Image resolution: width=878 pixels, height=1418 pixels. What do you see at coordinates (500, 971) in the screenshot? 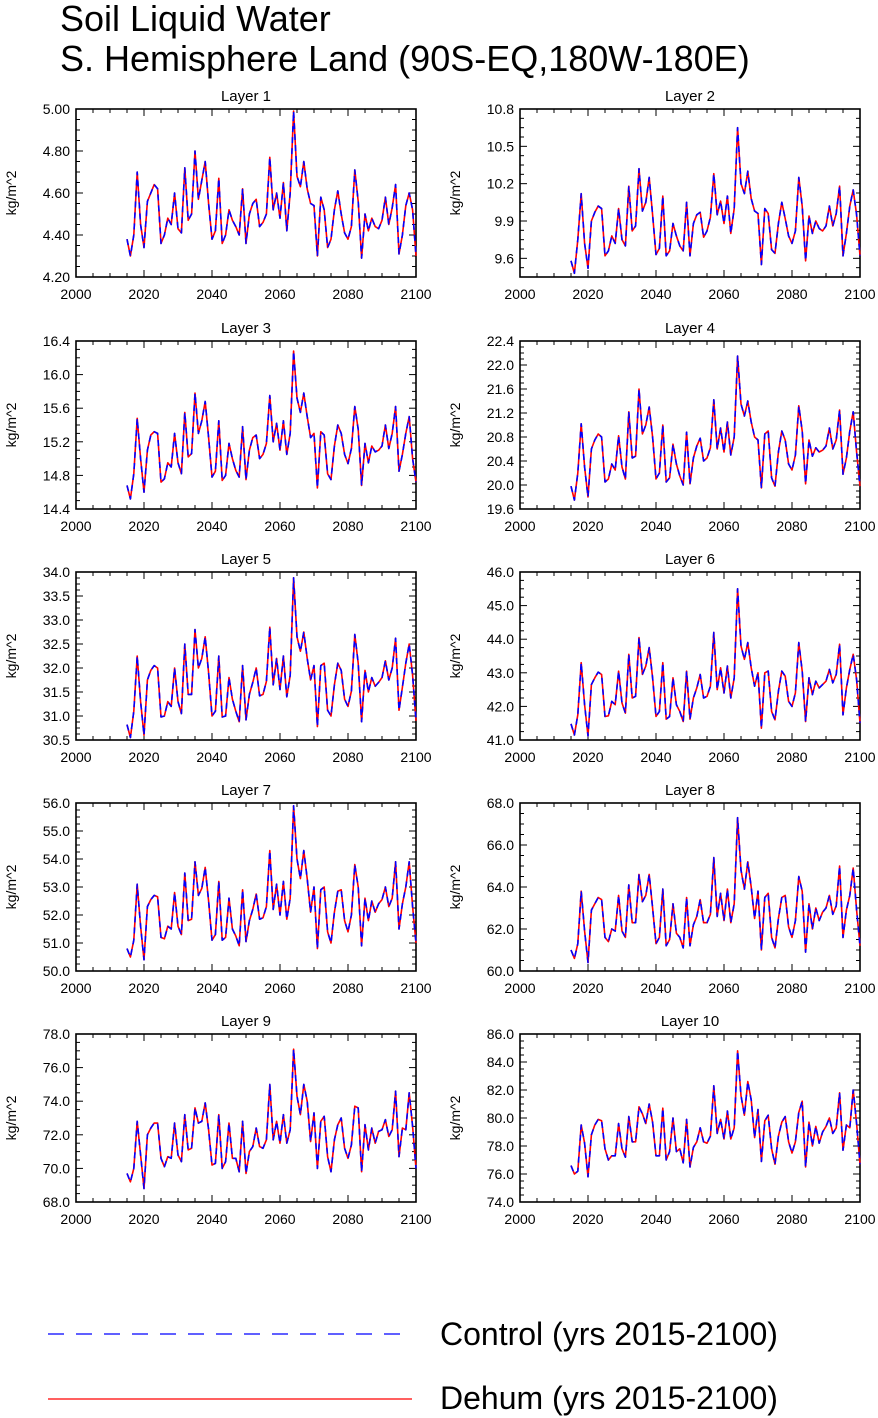
I see `y-tick-label: 60.0` at bounding box center [500, 971].